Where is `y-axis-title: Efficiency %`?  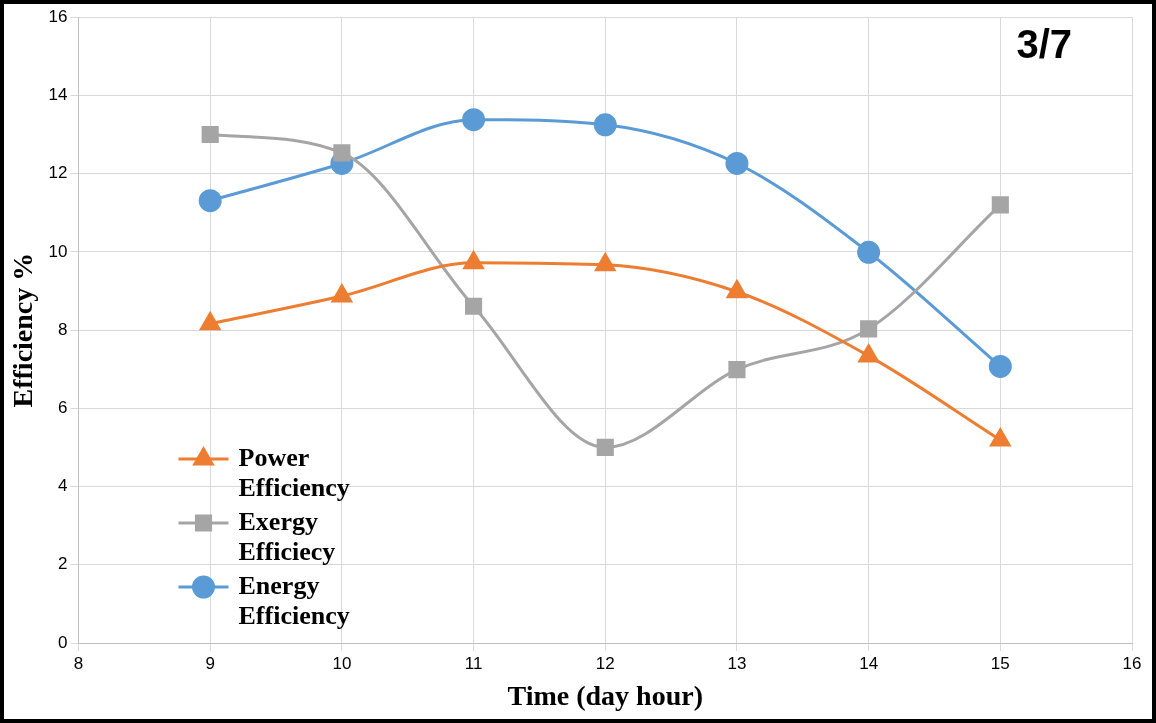
y-axis-title: Efficiency % is located at coordinates (23, 330).